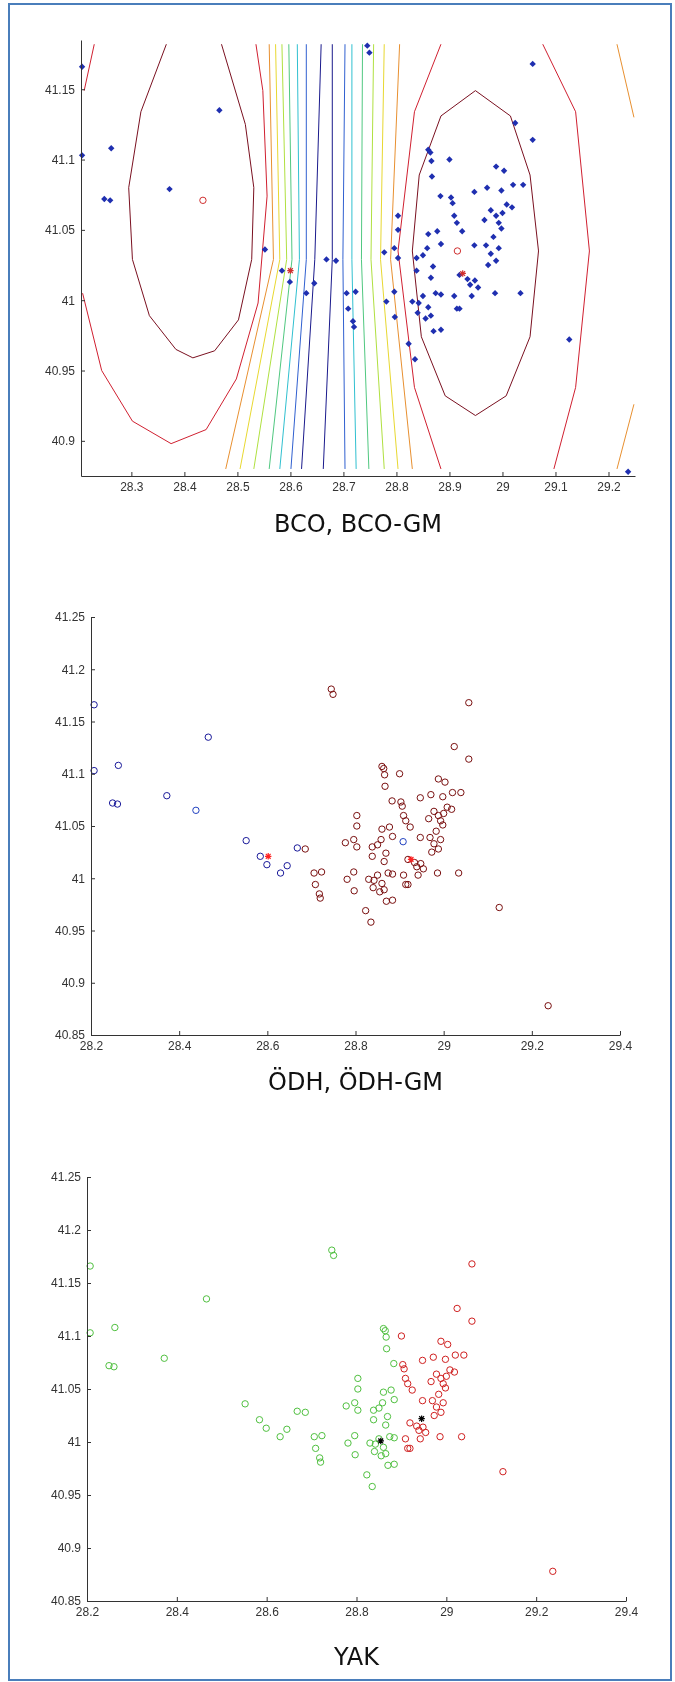 The image size is (675, 1682). What do you see at coordinates (344, 486) in the screenshot?
I see `x-tick-label: 28.7` at bounding box center [344, 486].